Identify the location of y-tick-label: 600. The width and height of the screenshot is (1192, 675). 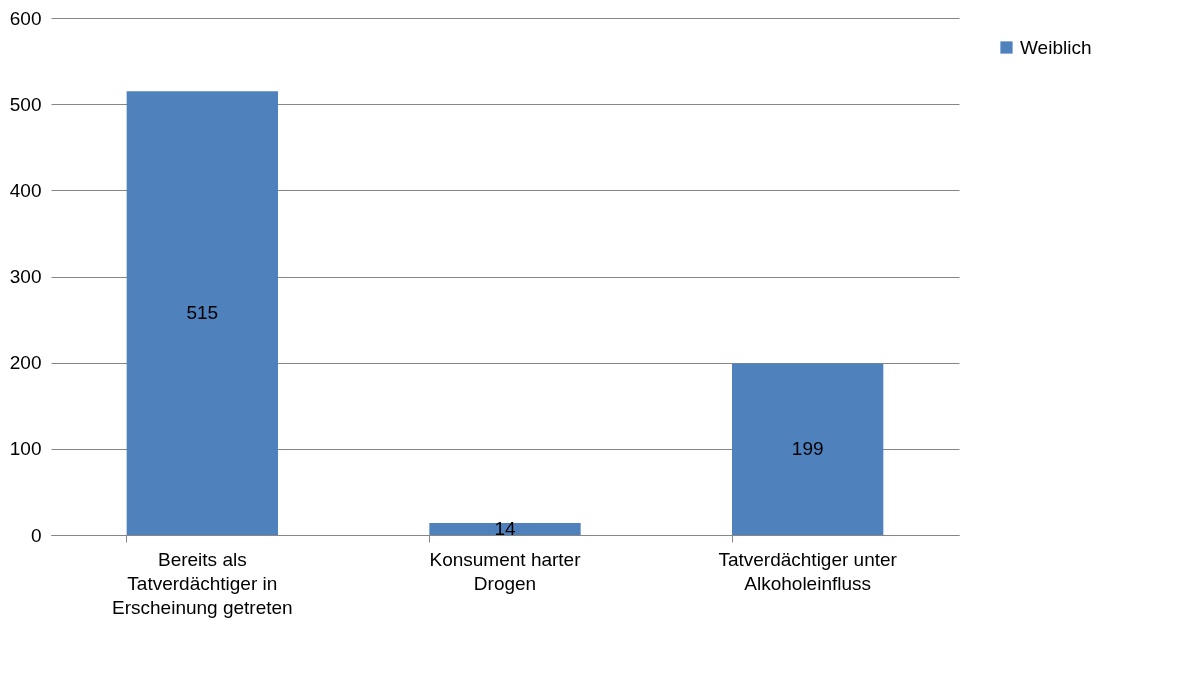
(25, 18).